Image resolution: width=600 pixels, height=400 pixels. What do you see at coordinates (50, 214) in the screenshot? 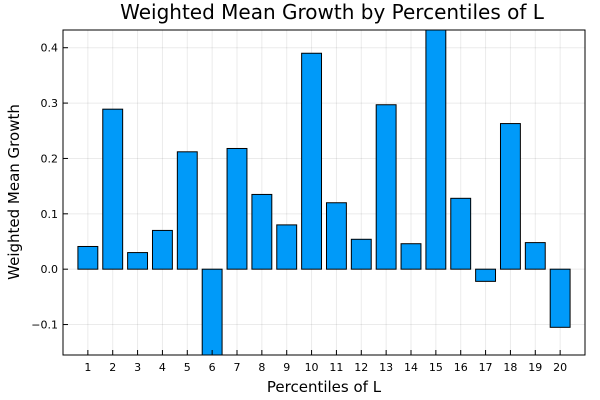
I see `y-tick-label: 0.1` at bounding box center [50, 214].